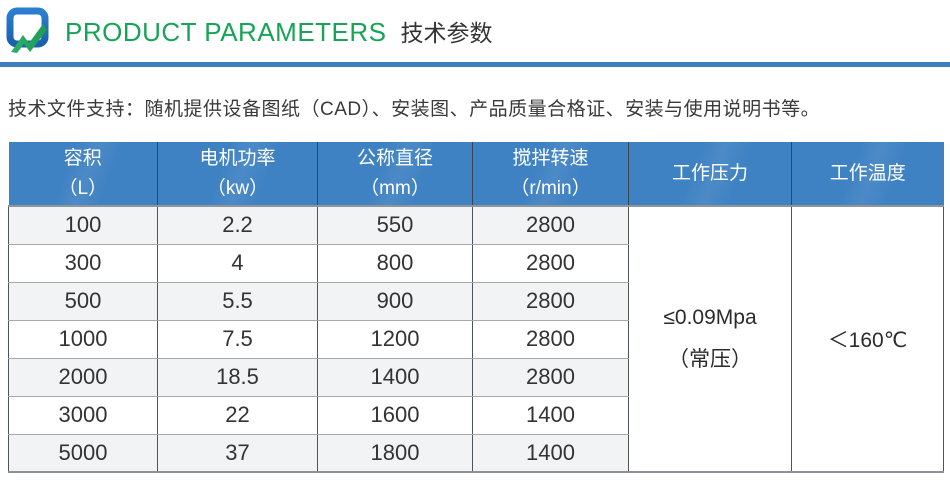  Describe the element at coordinates (550, 159) in the screenshot. I see `col-header-line: 搅拌转速` at that location.